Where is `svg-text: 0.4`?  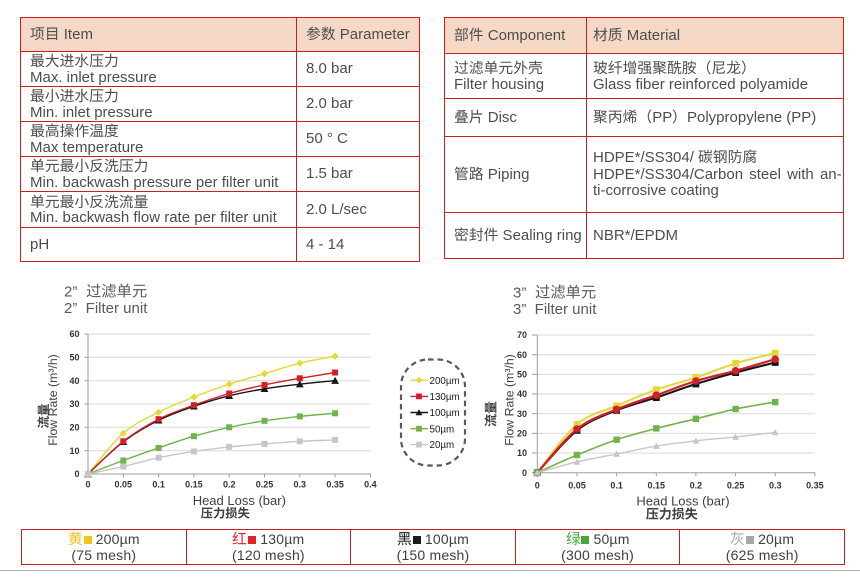 svg-text: 0.4 is located at coordinates (370, 484).